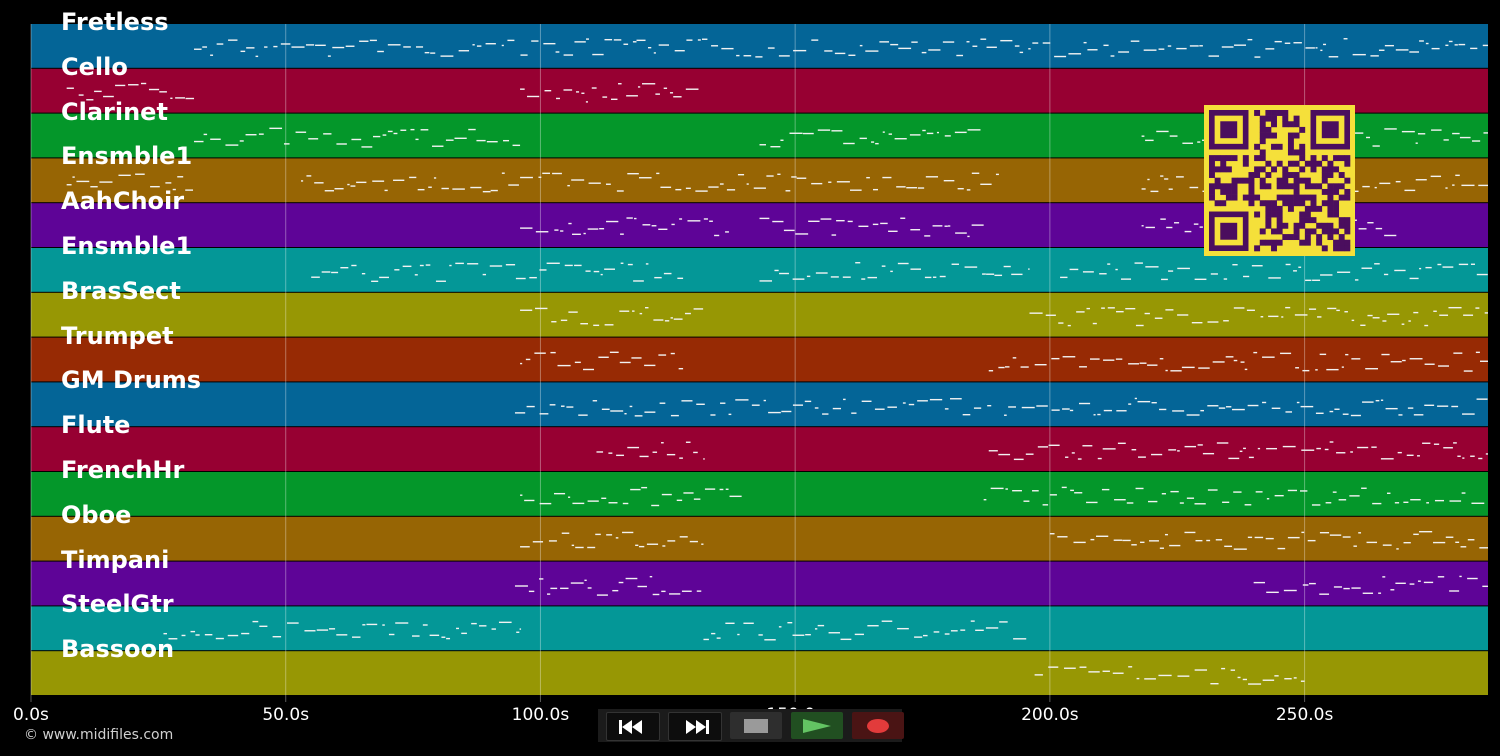 The width and height of the screenshot is (1500, 756). What do you see at coordinates (123, 201) in the screenshot?
I see `track-label: AahChoir` at bounding box center [123, 201].